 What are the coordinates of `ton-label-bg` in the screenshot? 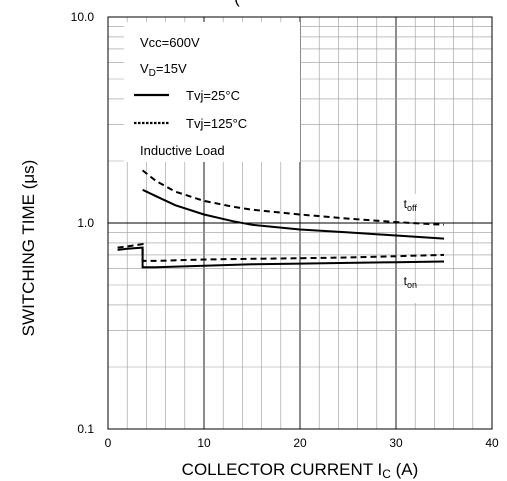 It's located at (413, 294).